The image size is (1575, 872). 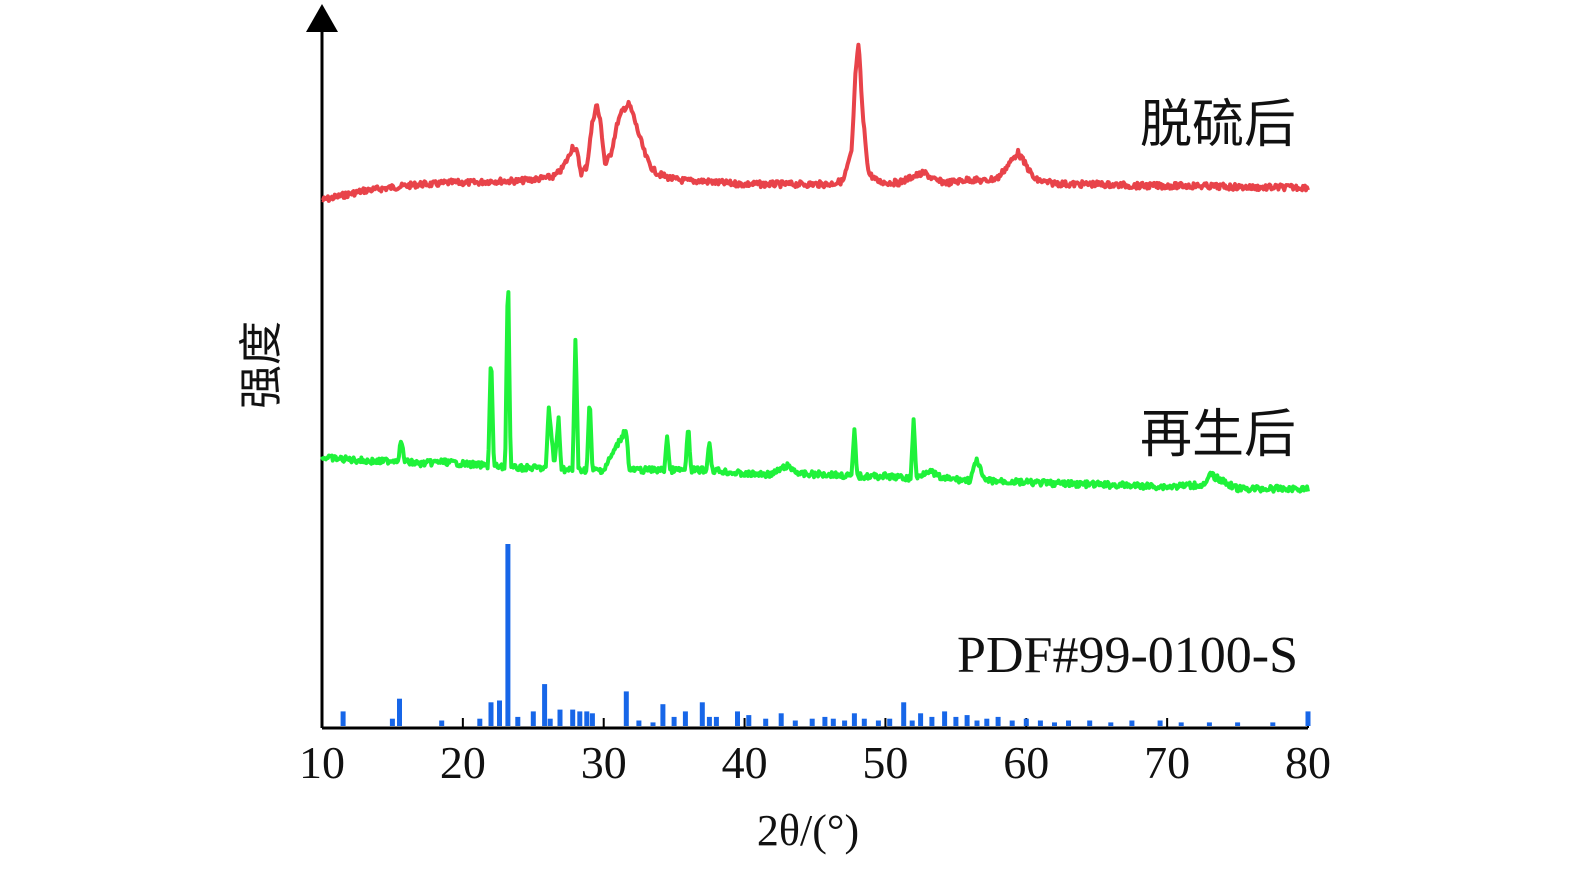 I want to click on x-axis-title: 2θ/(°), so click(x=808, y=830).